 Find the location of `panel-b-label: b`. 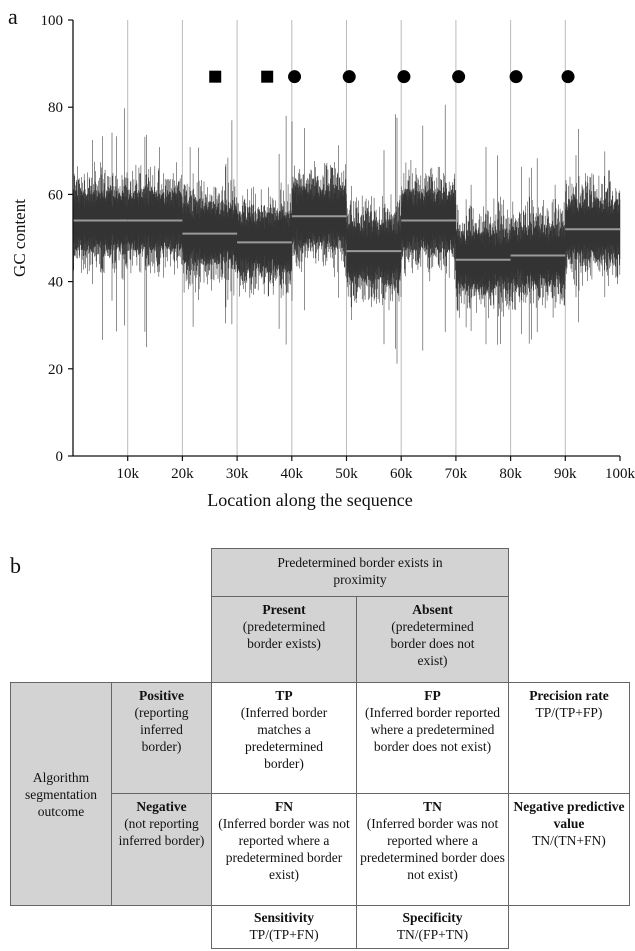

panel-b-label: b is located at coordinates (15, 565).